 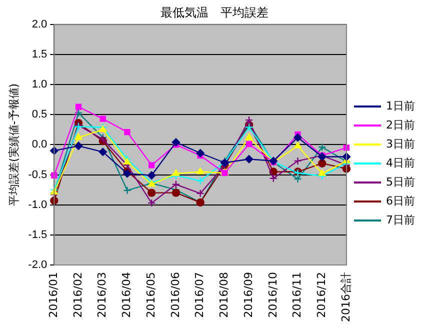 I want to click on y-tick-label: 2.0, so click(x=40, y=24).